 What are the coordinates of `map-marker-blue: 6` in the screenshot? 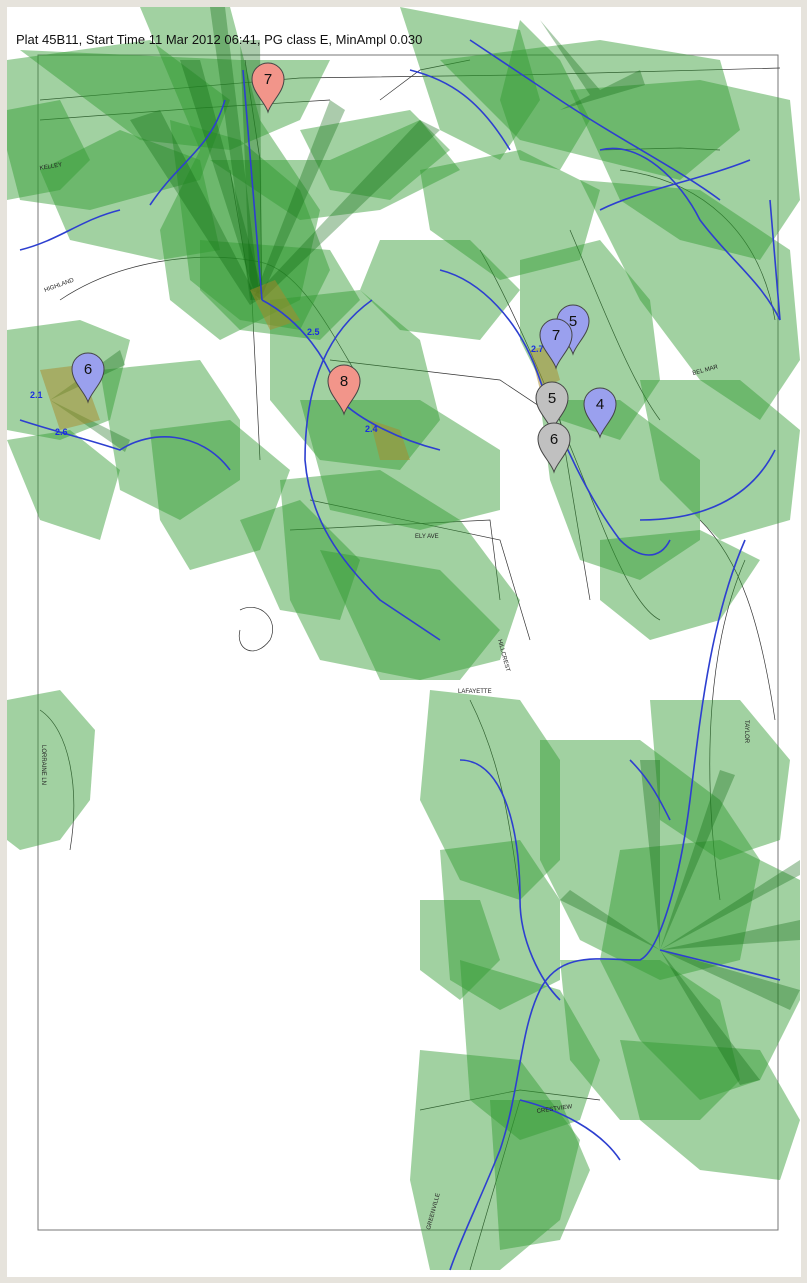 It's located at (88, 377).